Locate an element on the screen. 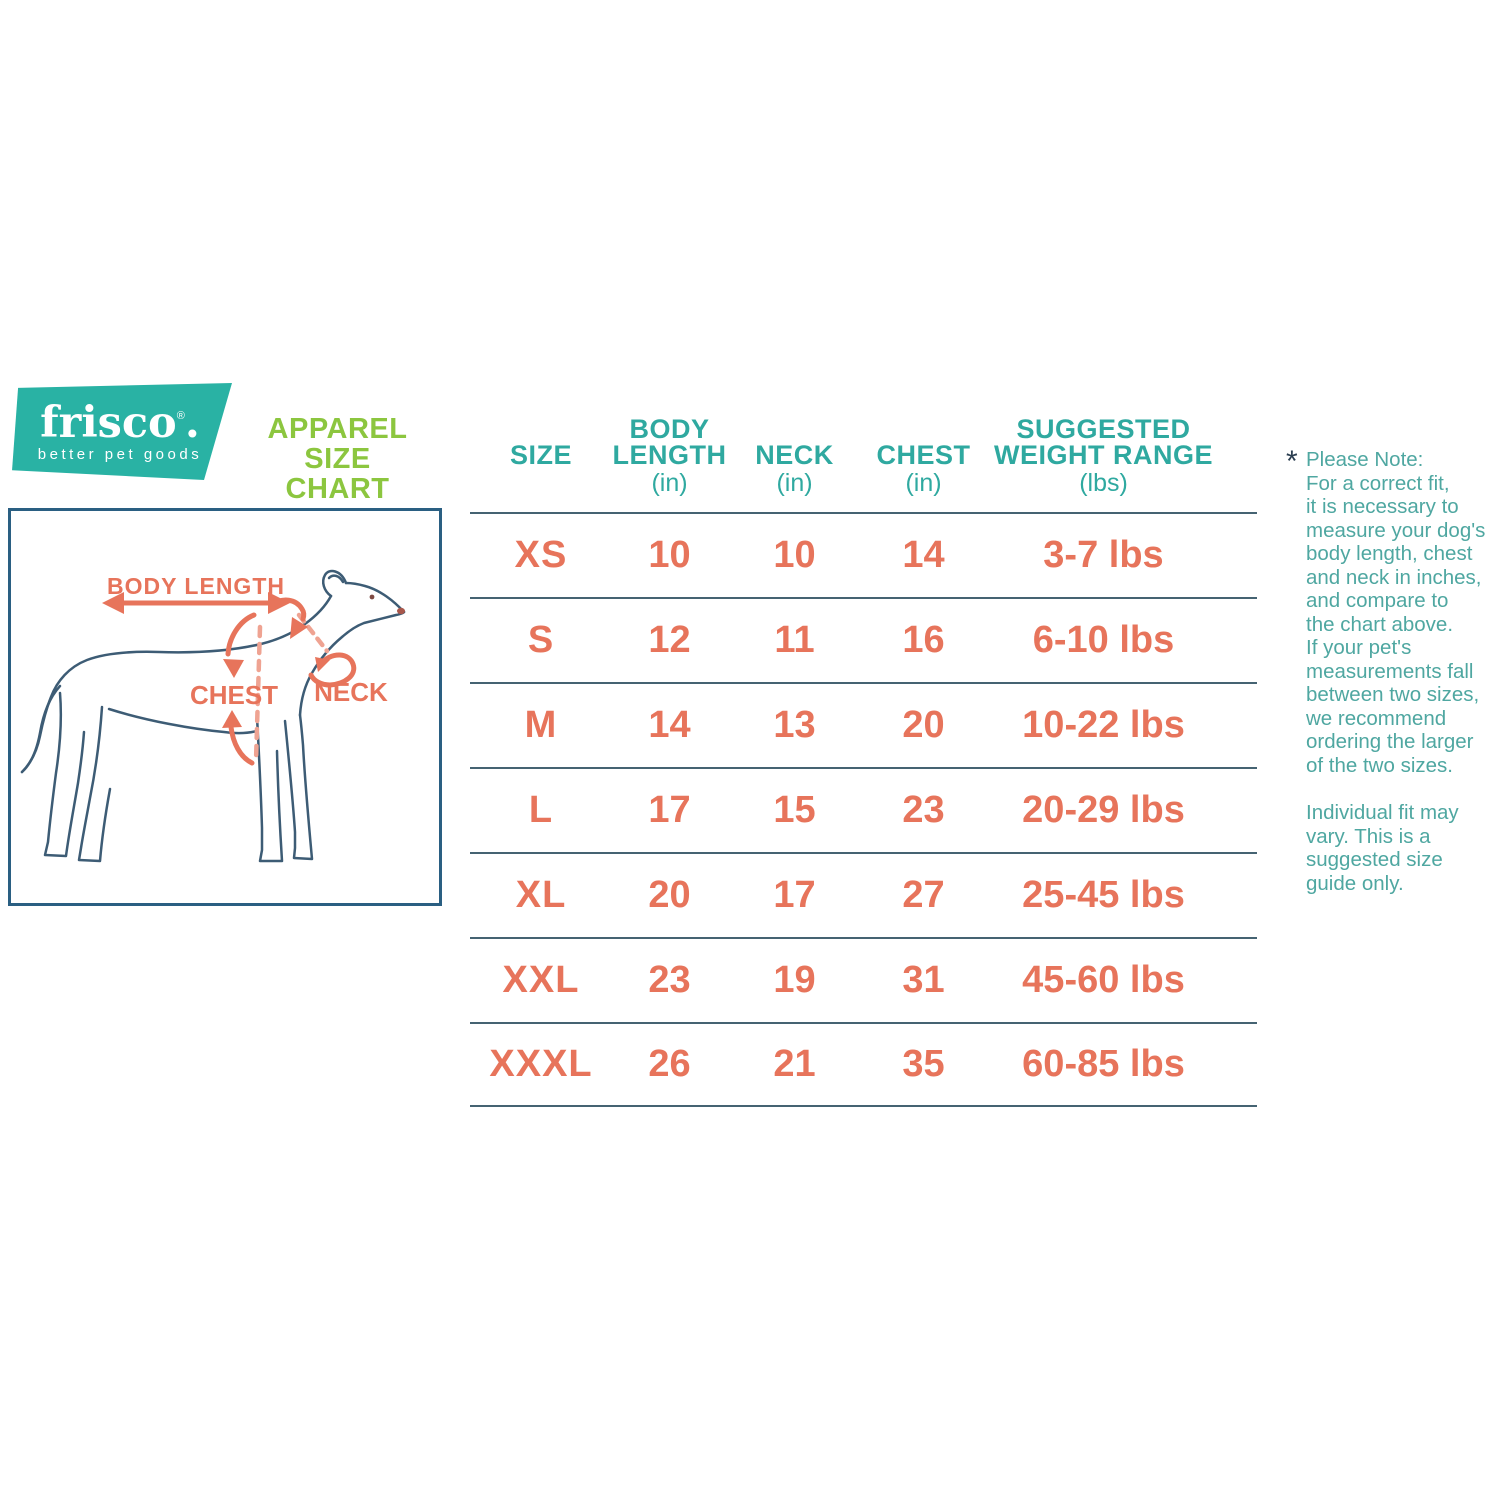 The width and height of the screenshot is (1500, 1500). frisco-logo: frisco®. better pet goods is located at coordinates (122, 431).